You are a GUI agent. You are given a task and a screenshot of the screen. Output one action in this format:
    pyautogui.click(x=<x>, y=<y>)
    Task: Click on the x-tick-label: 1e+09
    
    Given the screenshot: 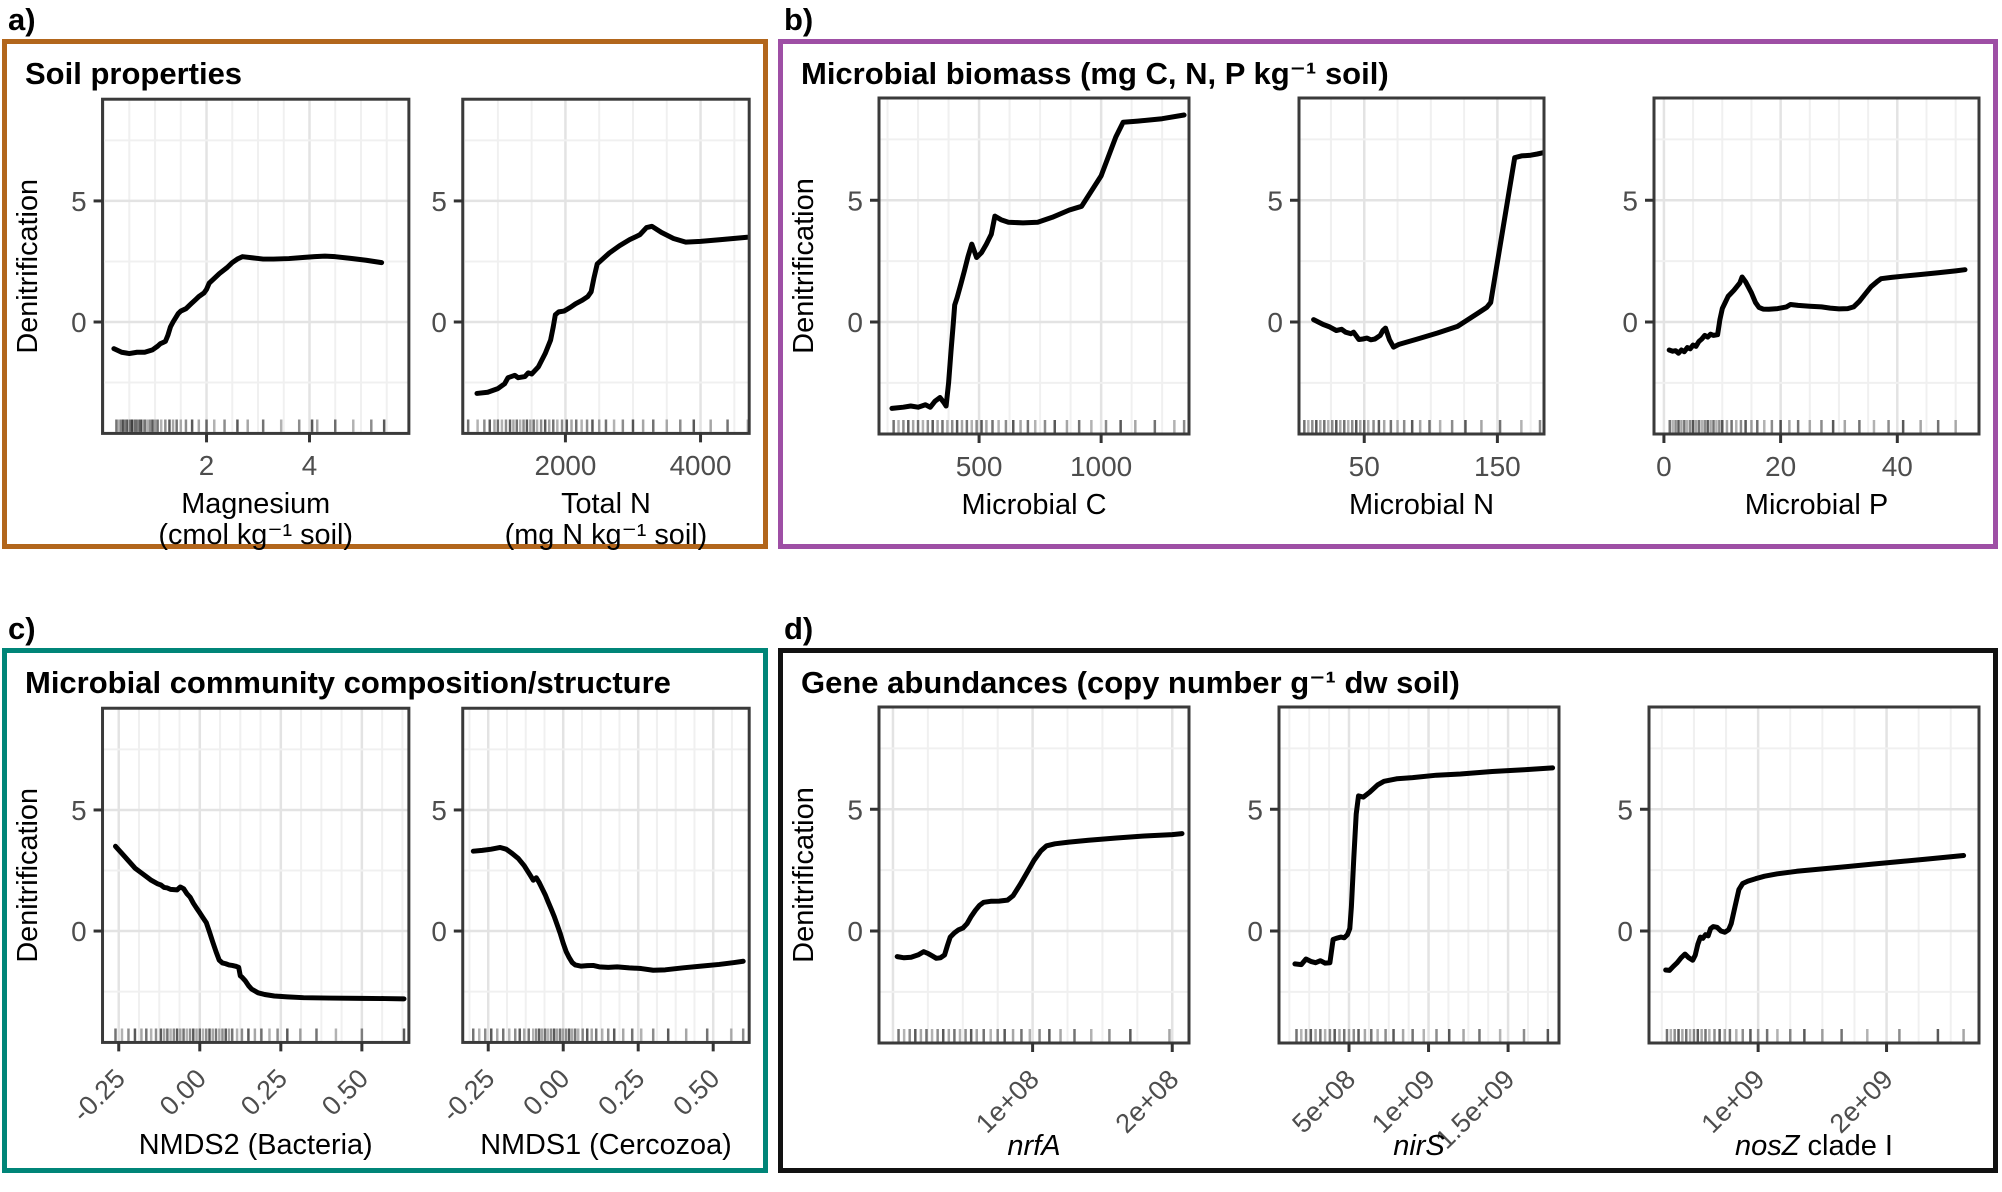 What is the action you would take?
    pyautogui.click(x=1403, y=1101)
    